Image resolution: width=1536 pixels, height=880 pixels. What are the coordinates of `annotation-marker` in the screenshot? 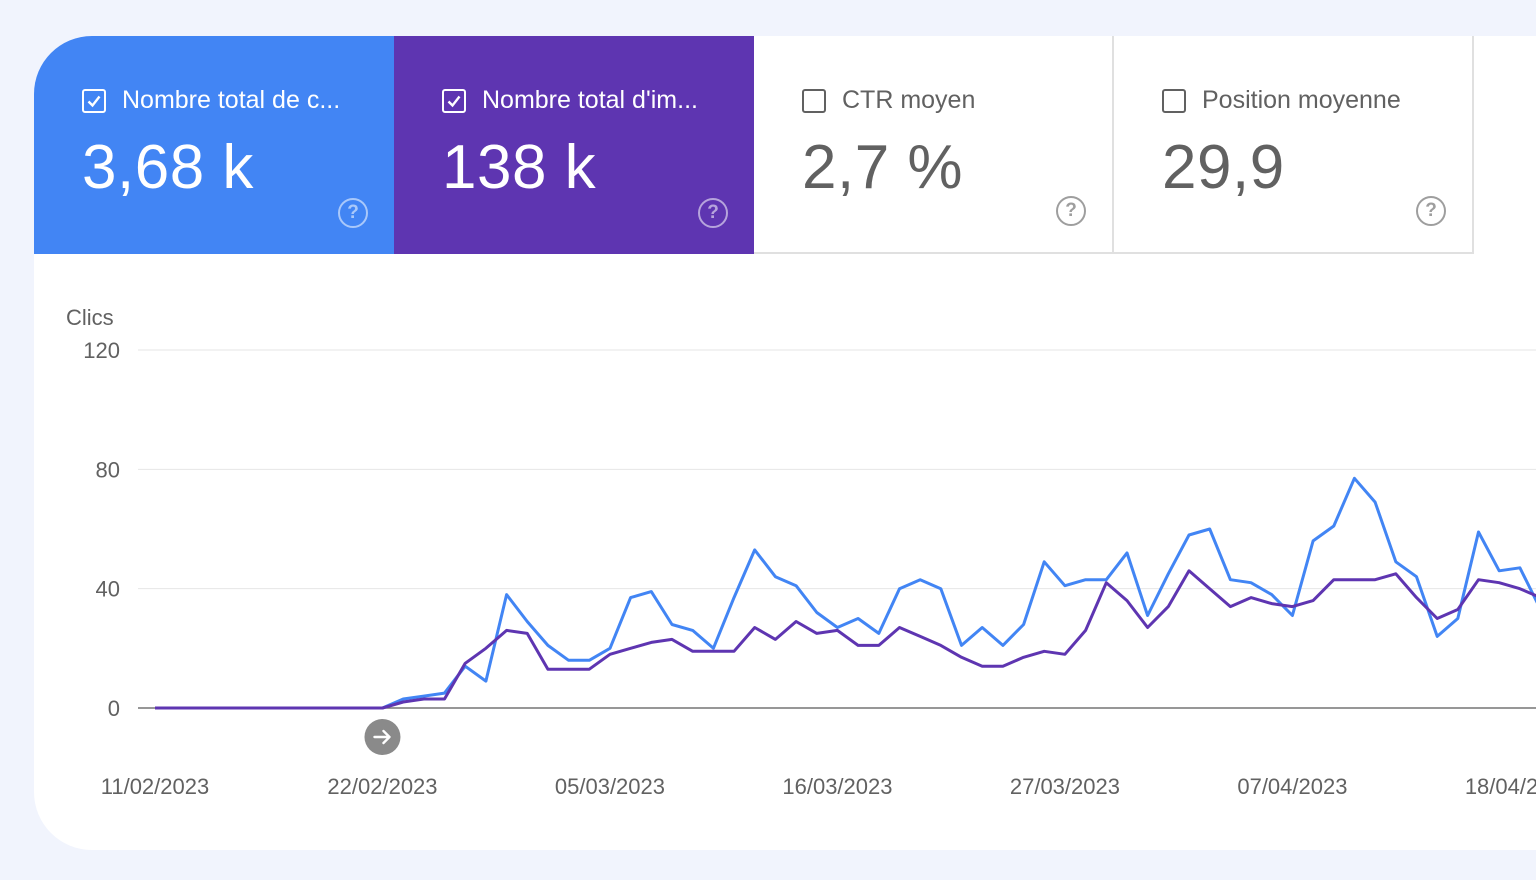 It's located at (382, 737).